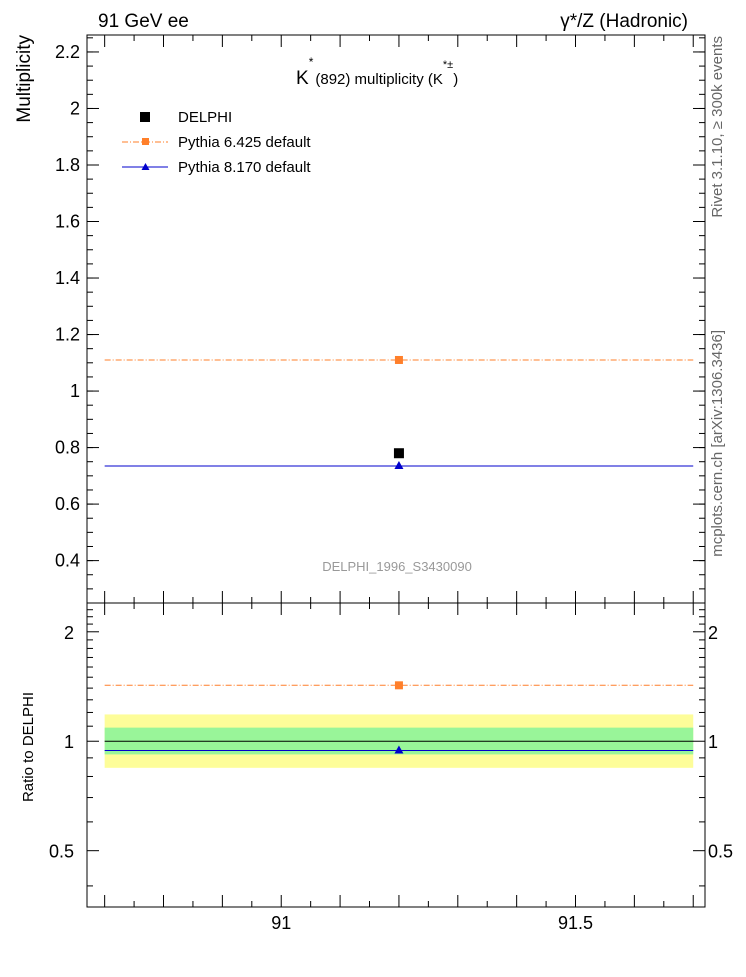  I want to click on legend-label-delphi: DELPHI, so click(205, 117).